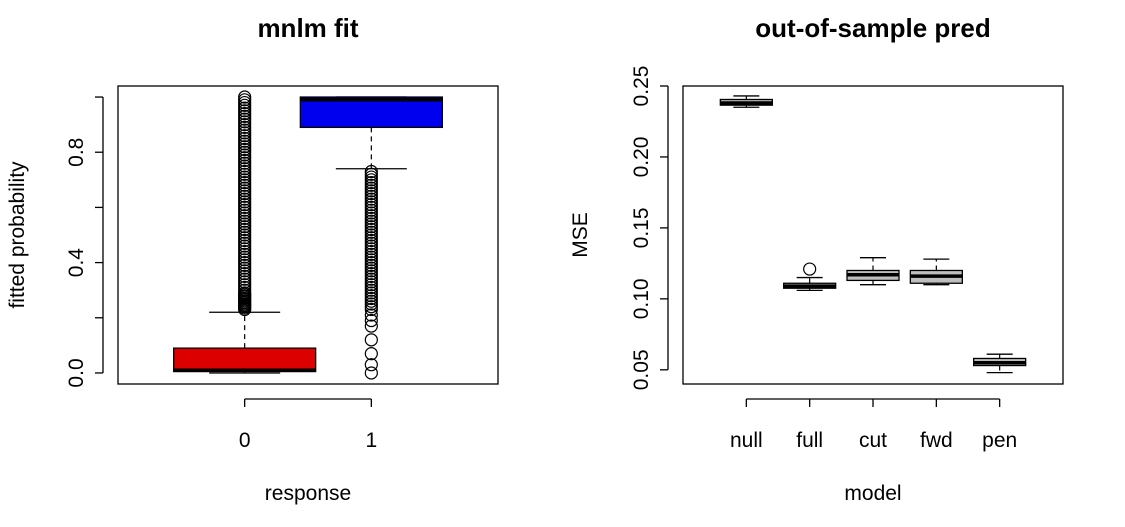  I want to click on box-iqr, so click(245, 360).